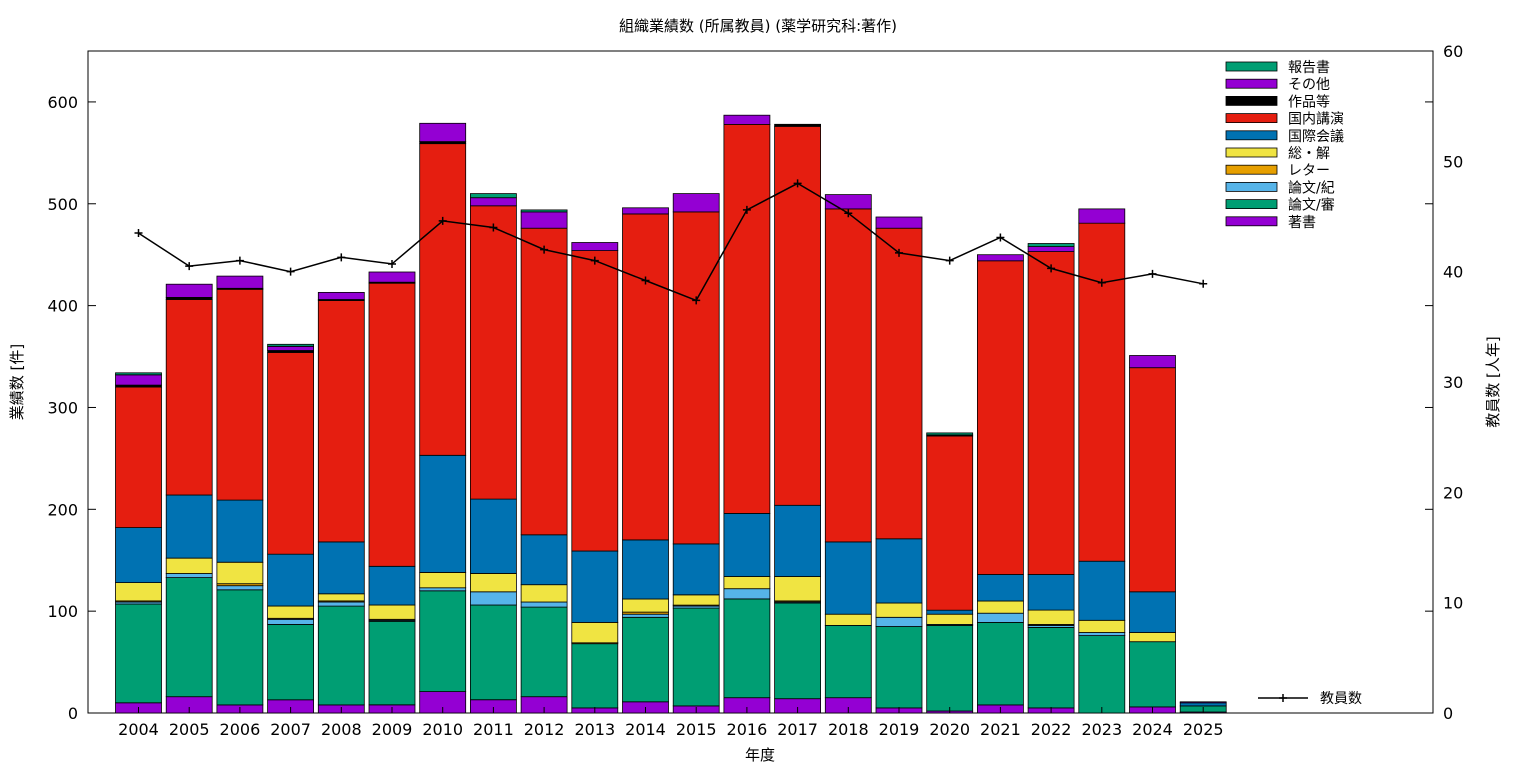  What do you see at coordinates (949, 729) in the screenshot?
I see `x-tick-label: 2020` at bounding box center [949, 729].